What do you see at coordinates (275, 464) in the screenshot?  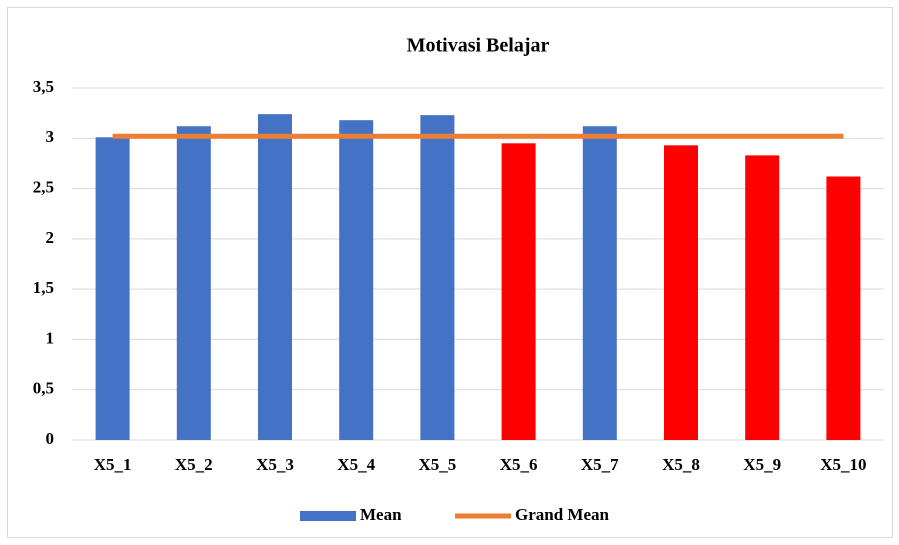 I see `x-tick-label: X5_3` at bounding box center [275, 464].